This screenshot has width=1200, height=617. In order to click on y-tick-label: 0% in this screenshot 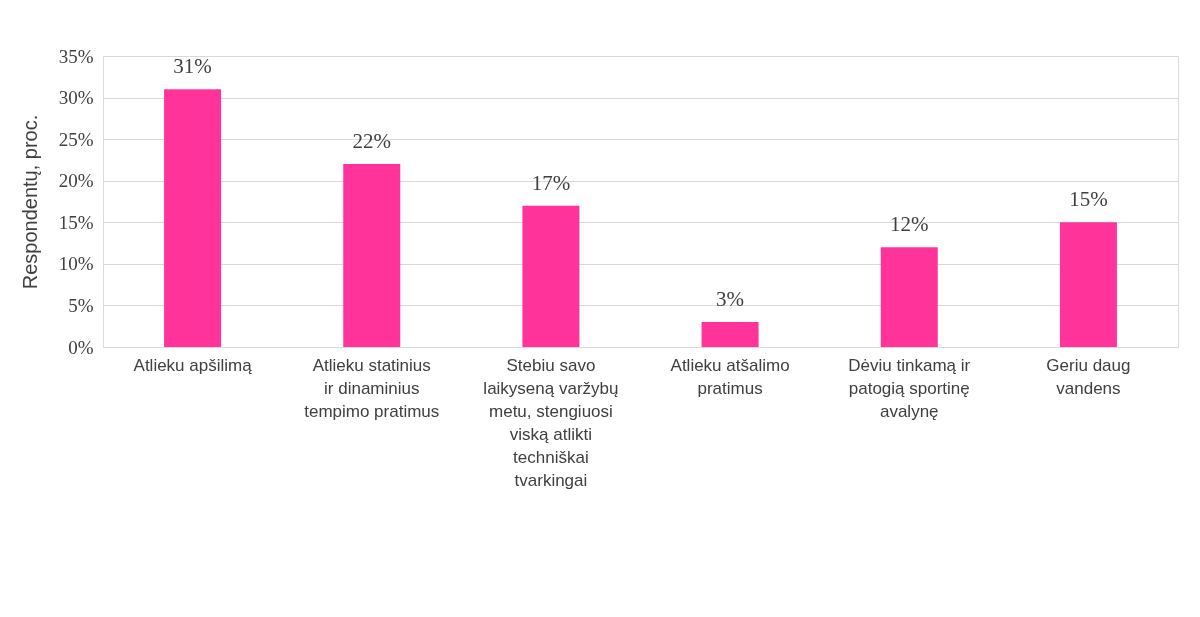, I will do `click(81, 347)`.